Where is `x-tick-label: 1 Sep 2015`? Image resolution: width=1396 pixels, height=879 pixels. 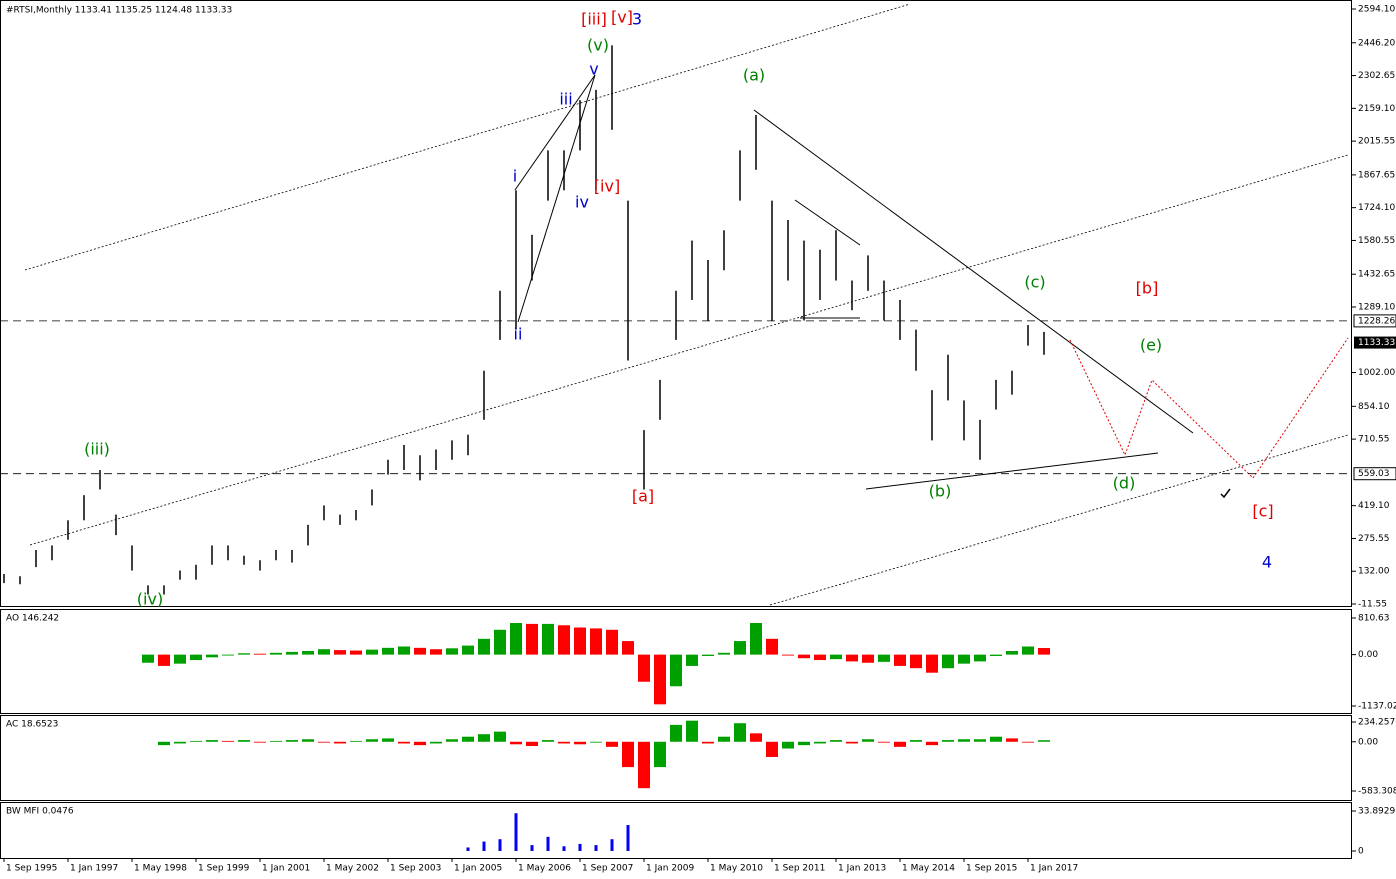
x-tick-label: 1 Sep 2015 is located at coordinates (991, 869).